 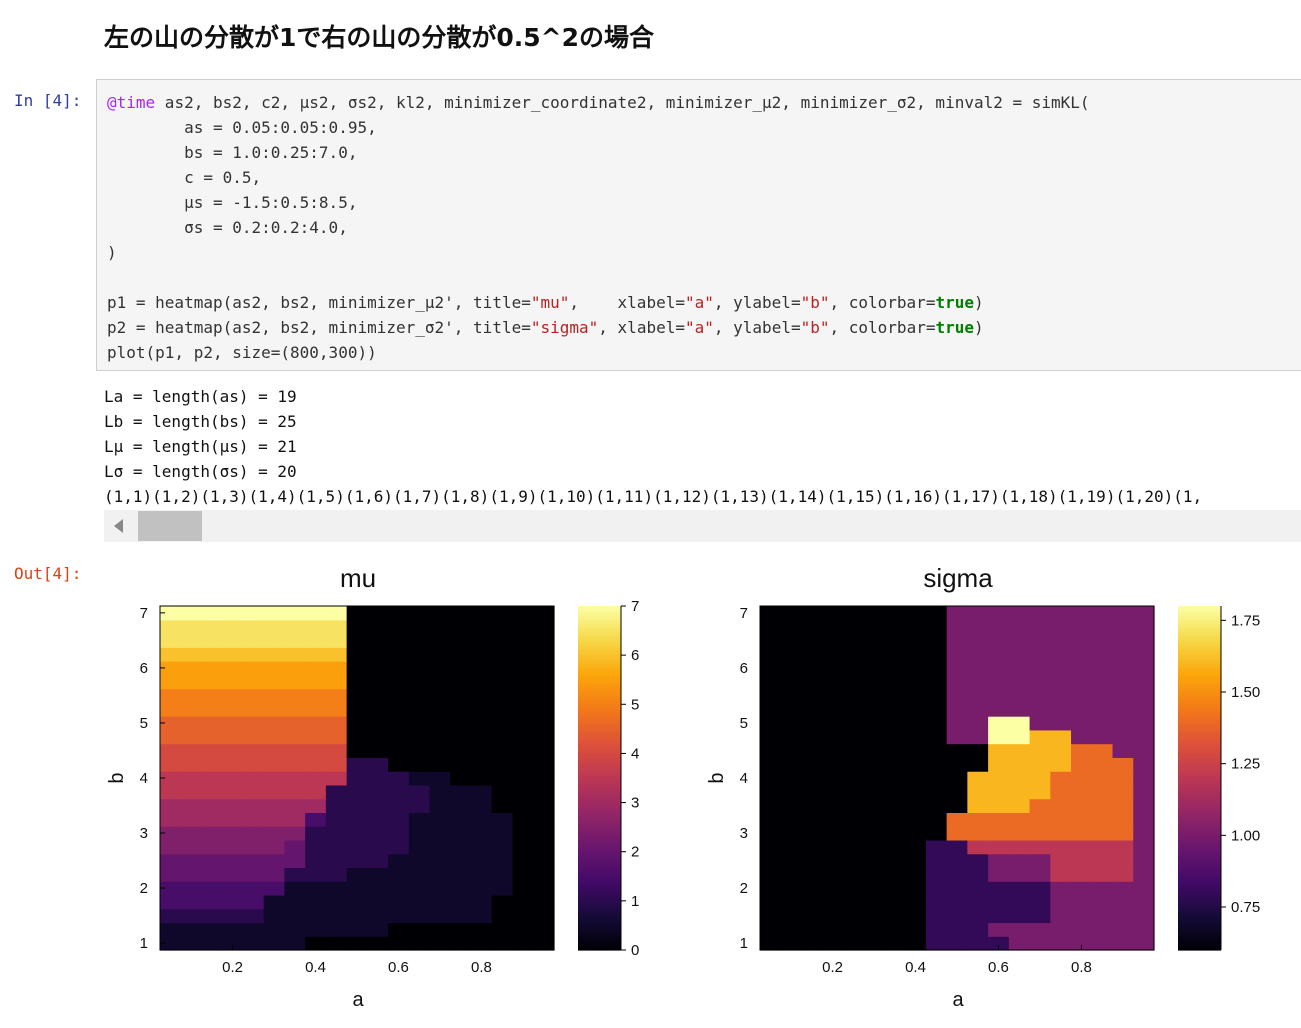 What do you see at coordinates (170, 526) in the screenshot?
I see `scrollbar-thumb` at bounding box center [170, 526].